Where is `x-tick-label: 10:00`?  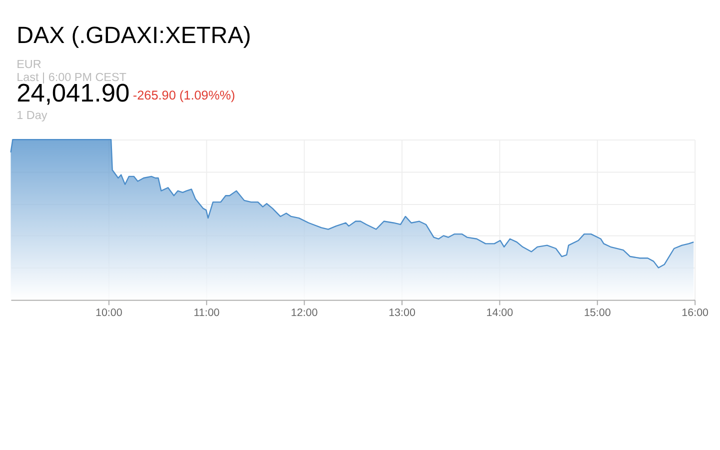 x-tick-label: 10:00 is located at coordinates (108, 312).